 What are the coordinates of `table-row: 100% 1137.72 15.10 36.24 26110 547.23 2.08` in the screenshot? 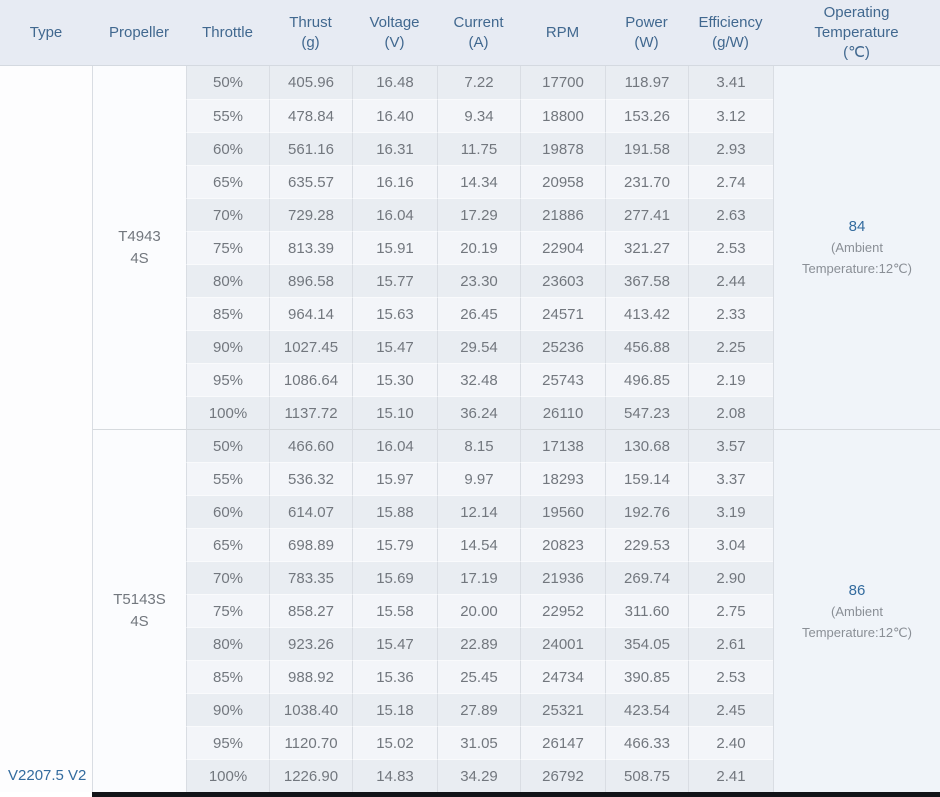 It's located at (470, 412).